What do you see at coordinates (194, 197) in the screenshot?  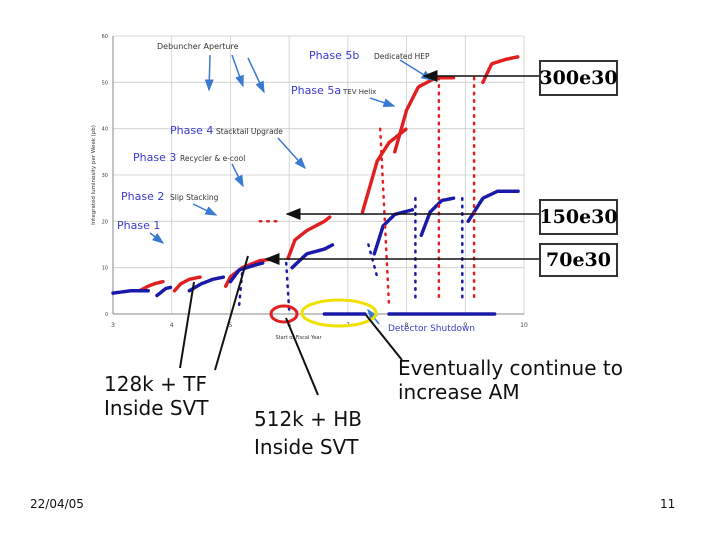 I see `annotation-phase2-sub: Slip Stacking` at bounding box center [194, 197].